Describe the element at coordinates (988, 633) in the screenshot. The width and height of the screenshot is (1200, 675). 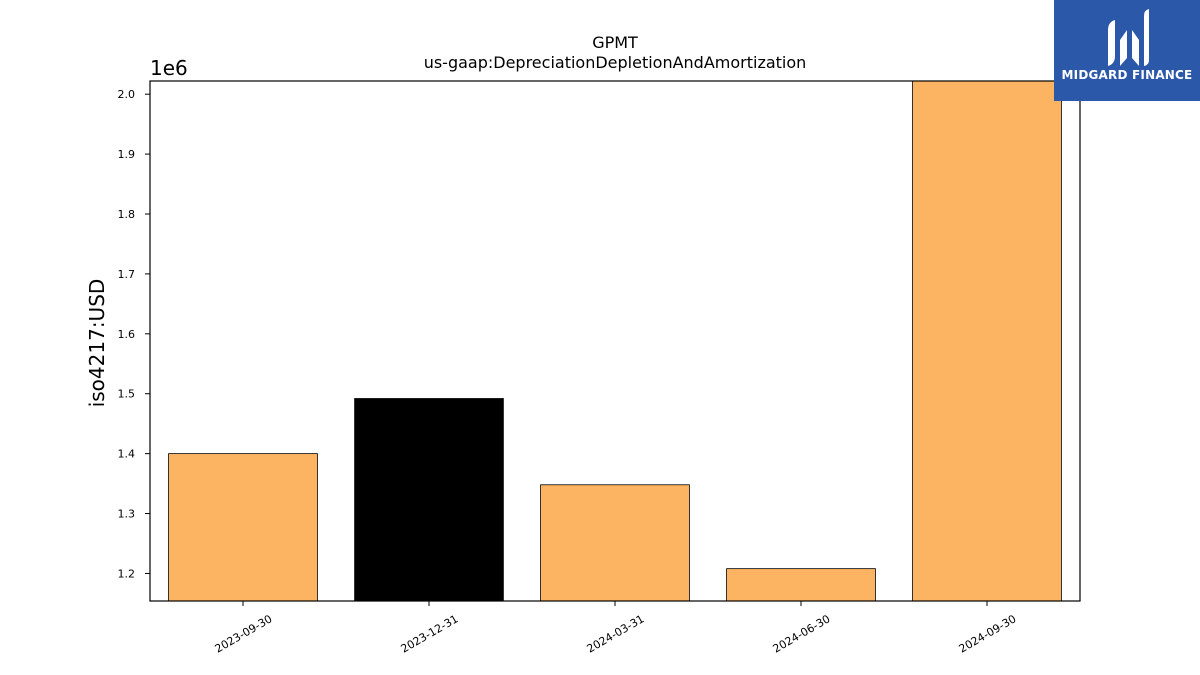
I see `x-tick-label: 2024-09-30` at that location.